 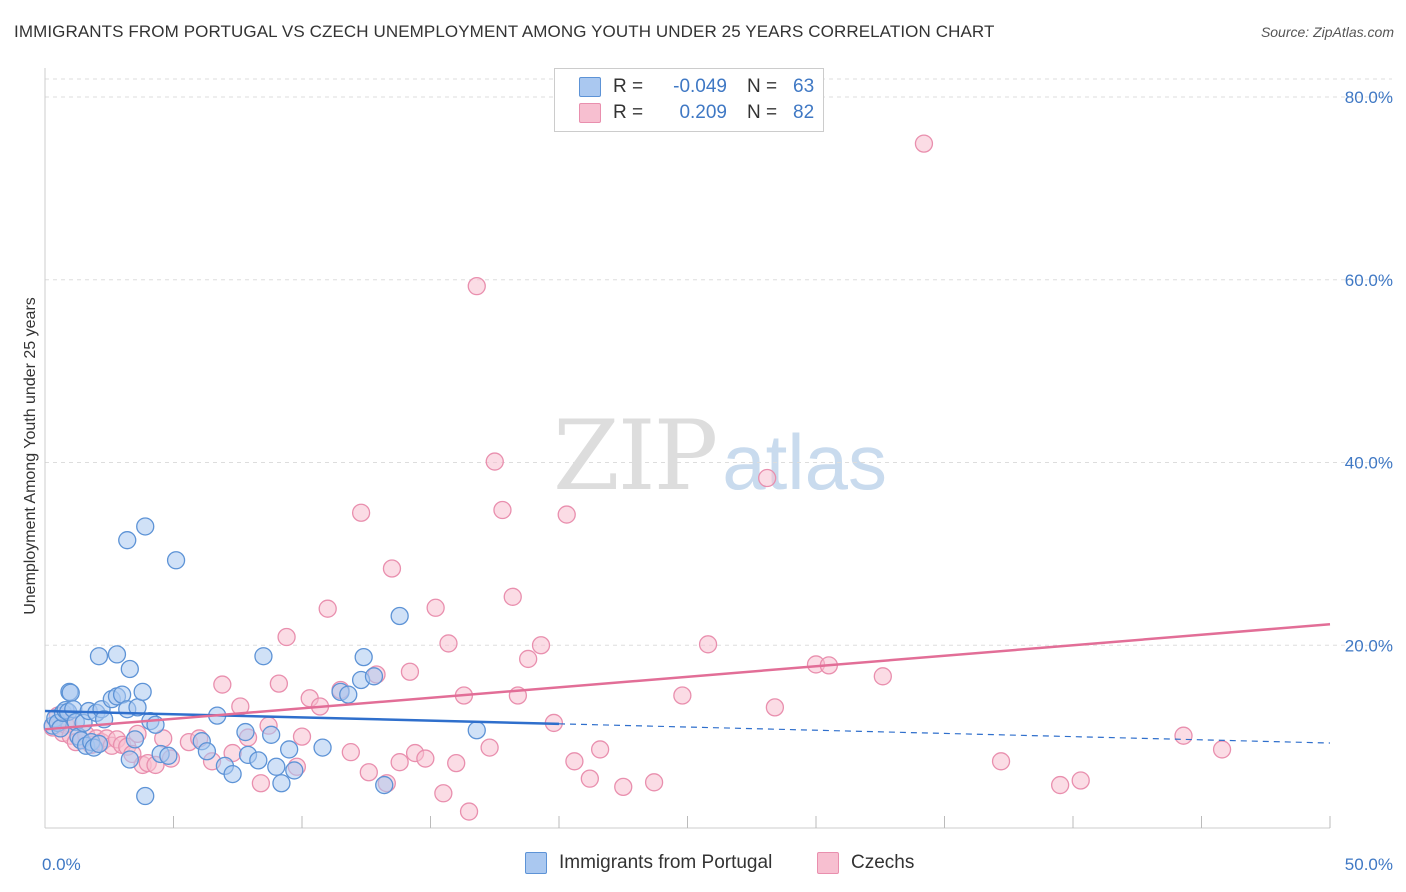 I want to click on y-axis-label: Unemployment Among Youth under 25 years, so click(x=30, y=456).